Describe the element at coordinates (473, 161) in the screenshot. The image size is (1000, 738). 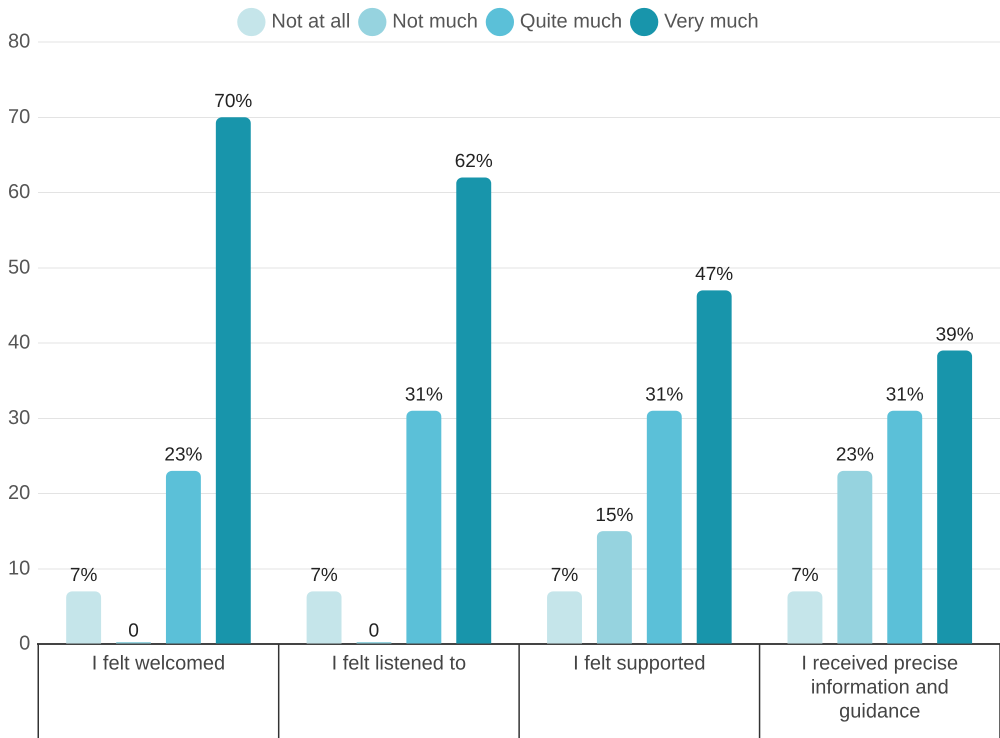
I see `data-label: 62%` at that location.